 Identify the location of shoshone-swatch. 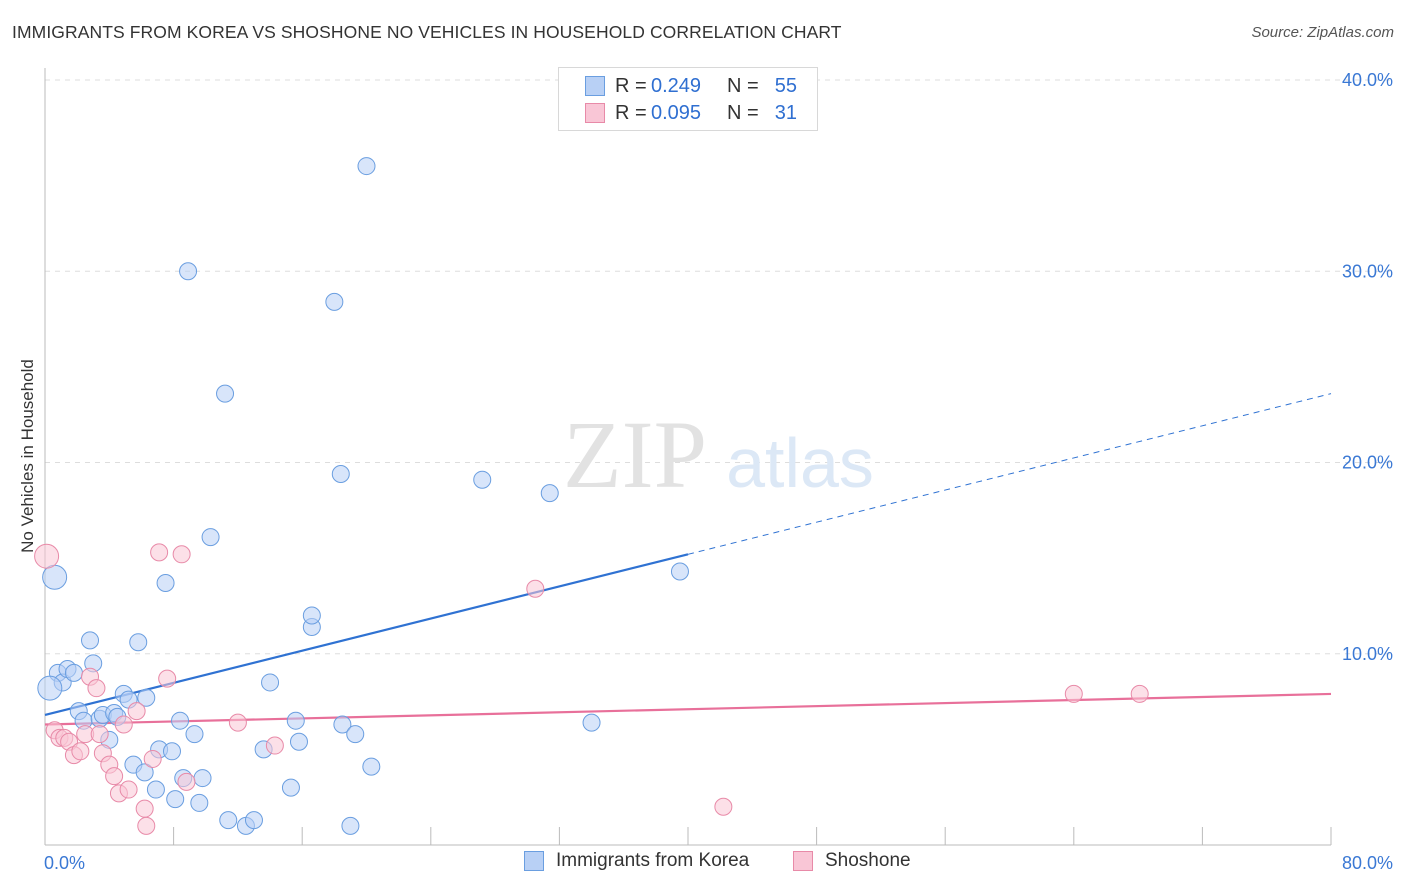
(595, 113).